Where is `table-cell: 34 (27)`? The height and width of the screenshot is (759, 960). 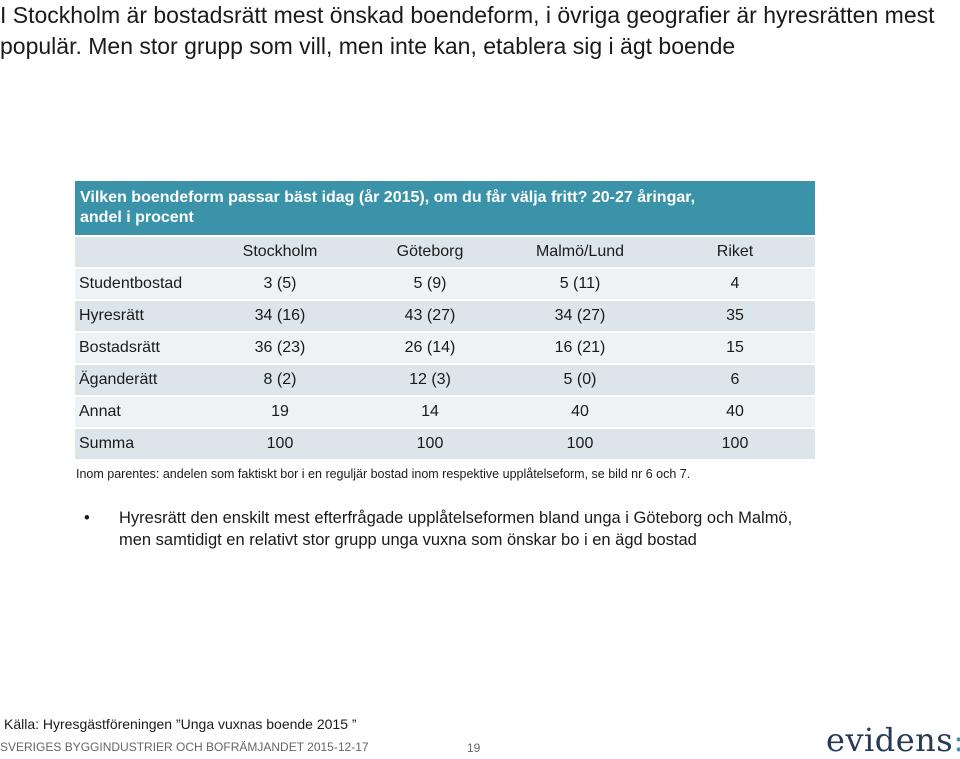 table-cell: 34 (27) is located at coordinates (580, 316).